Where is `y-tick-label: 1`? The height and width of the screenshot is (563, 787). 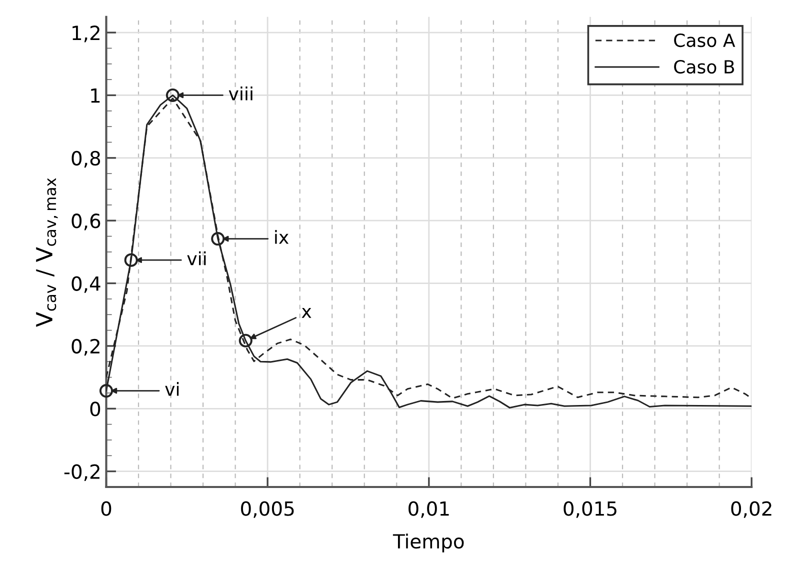 y-tick-label: 1 is located at coordinates (95, 95).